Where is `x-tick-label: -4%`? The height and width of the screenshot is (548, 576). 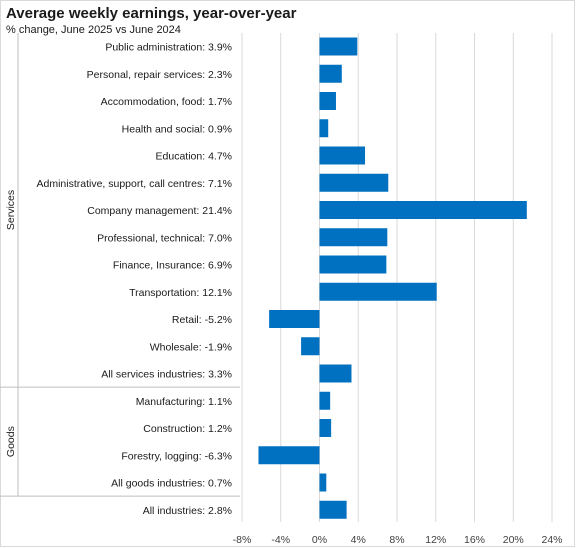
x-tick-label: -4% is located at coordinates (280, 540).